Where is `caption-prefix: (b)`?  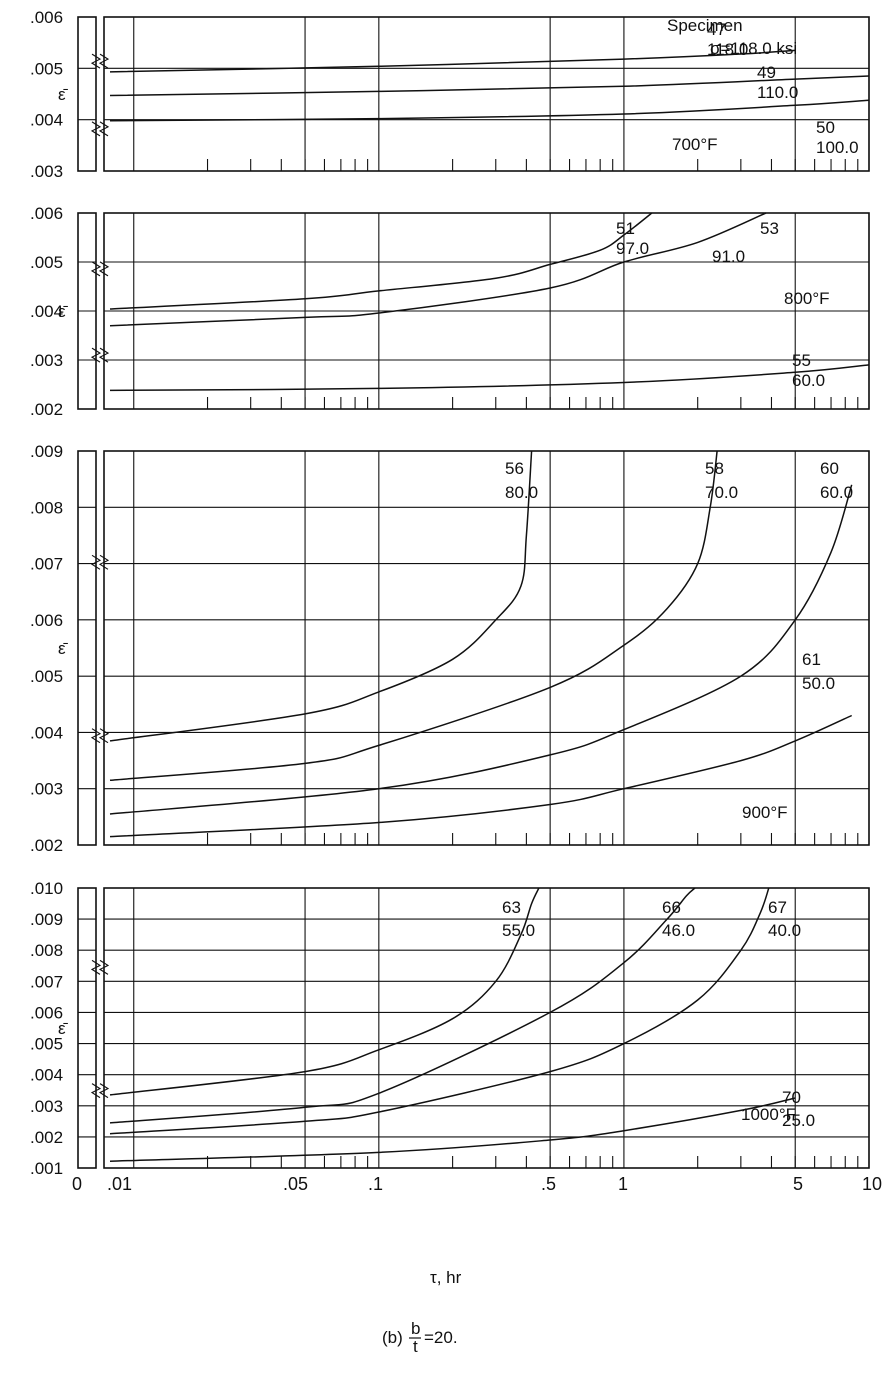 caption-prefix: (b) is located at coordinates (392, 1337).